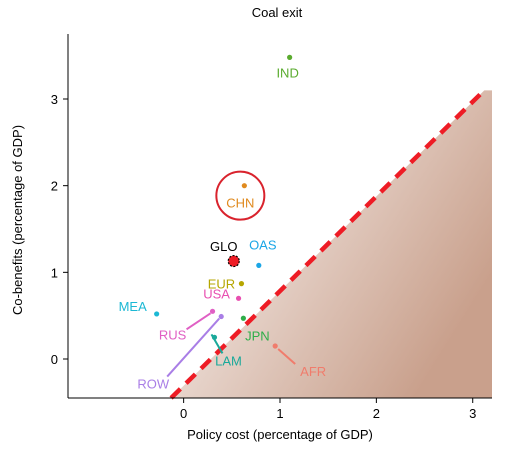 Image resolution: width=515 pixels, height=452 pixels. Describe the element at coordinates (244, 186) in the screenshot. I see `point-chn` at that location.